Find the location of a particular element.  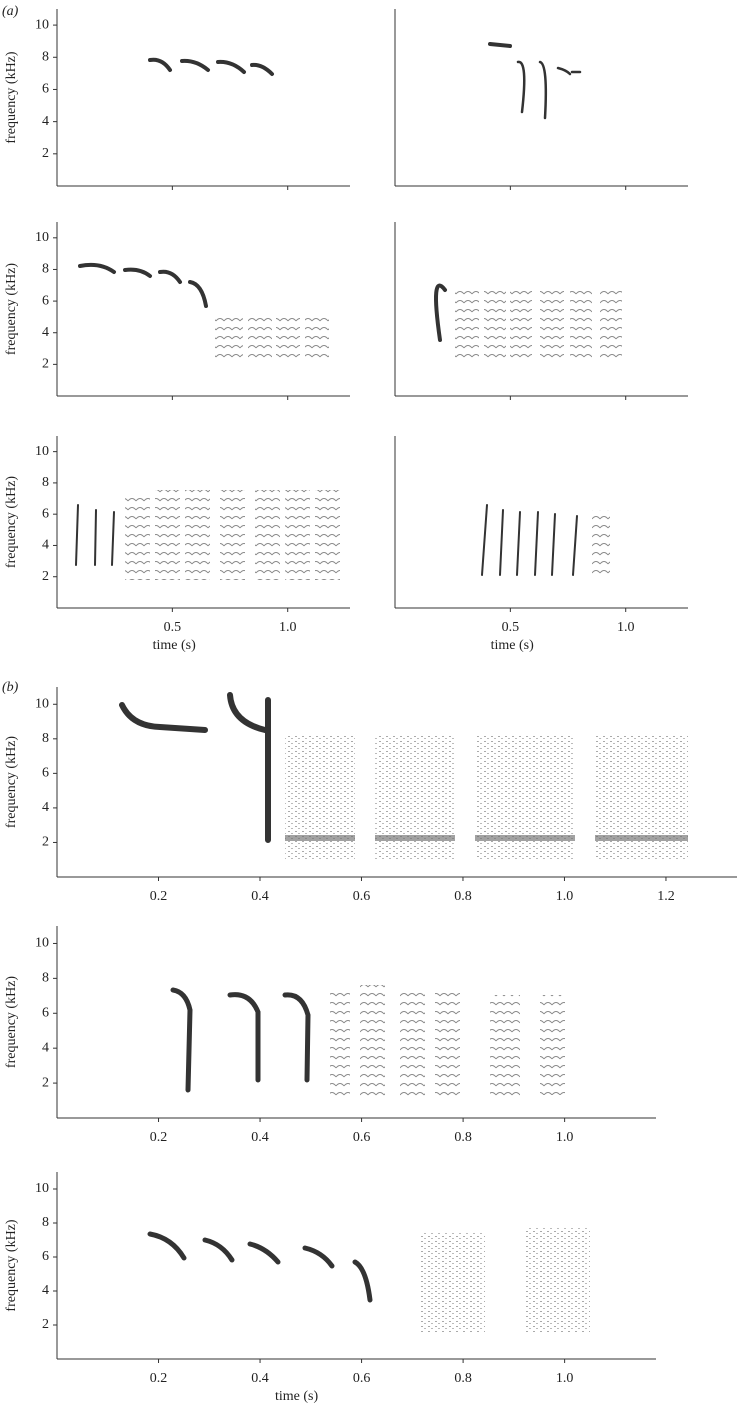

panel-label: (a) is located at coordinates (10, 11).